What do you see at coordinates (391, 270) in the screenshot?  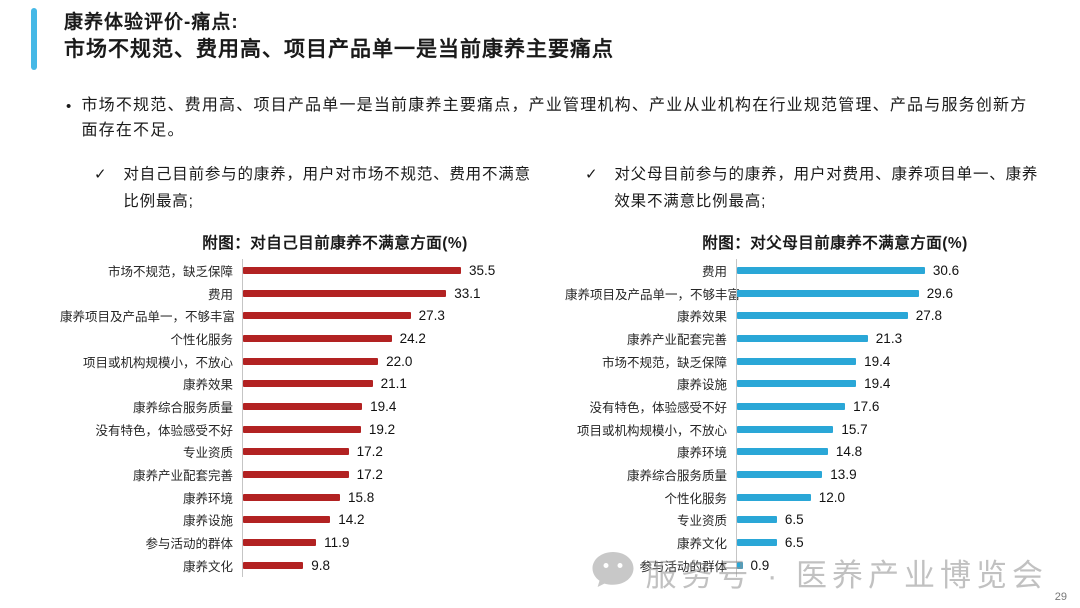 I see `bar-track: 35.5` at bounding box center [391, 270].